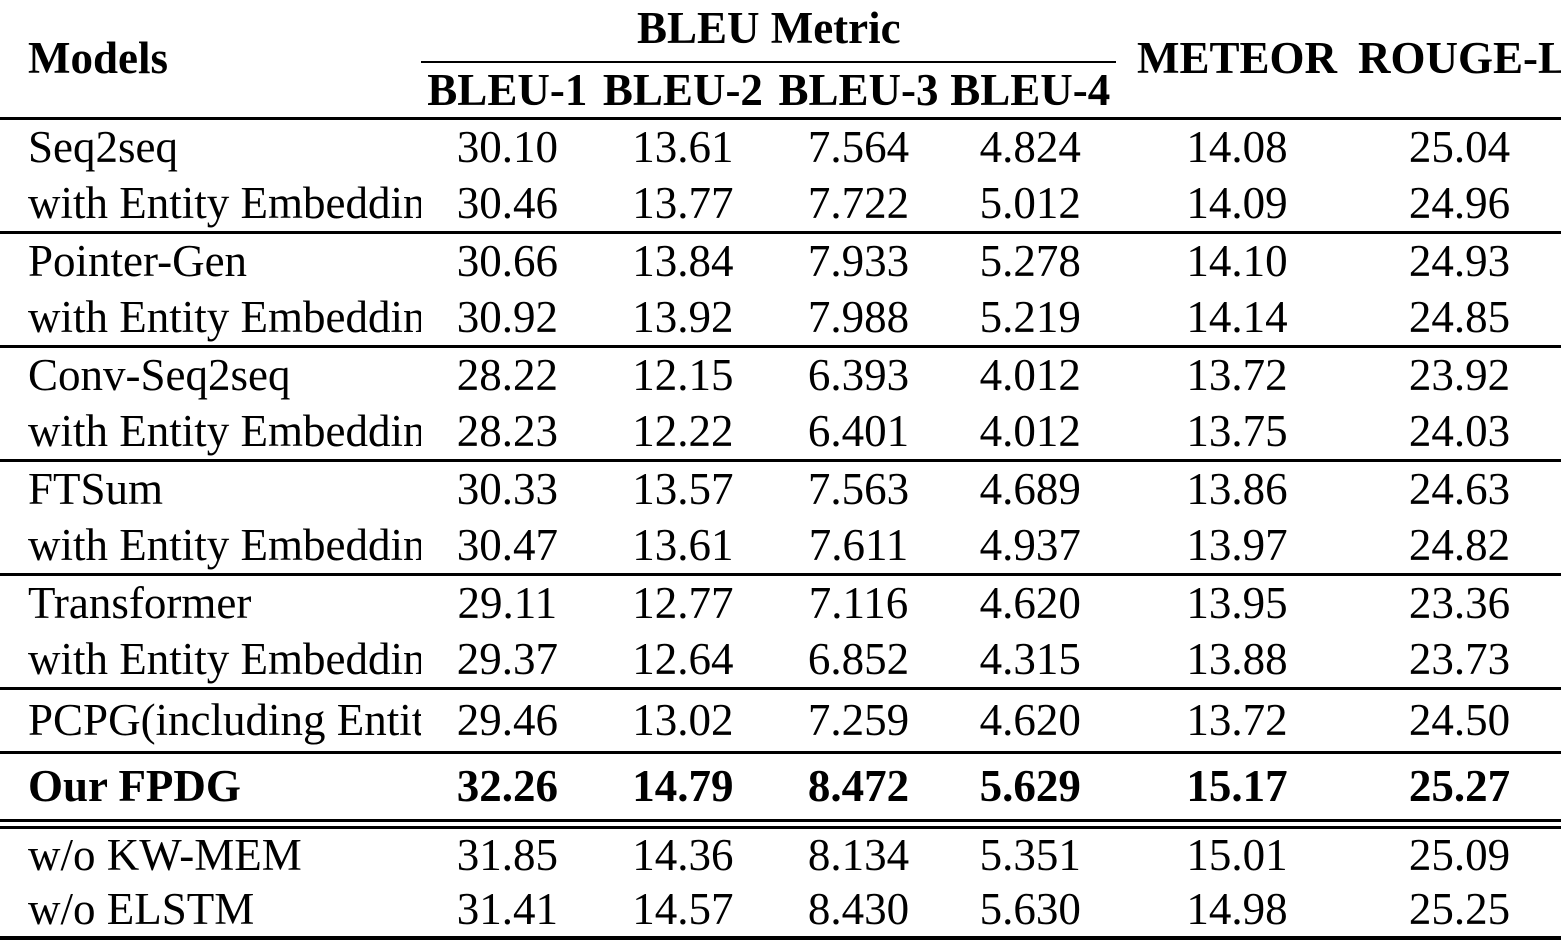  What do you see at coordinates (780, 90) in the screenshot?
I see `header-row-bleu-subcolumns: BLEU-1 BLEU-2 BLEU-3 BLEU-4` at bounding box center [780, 90].